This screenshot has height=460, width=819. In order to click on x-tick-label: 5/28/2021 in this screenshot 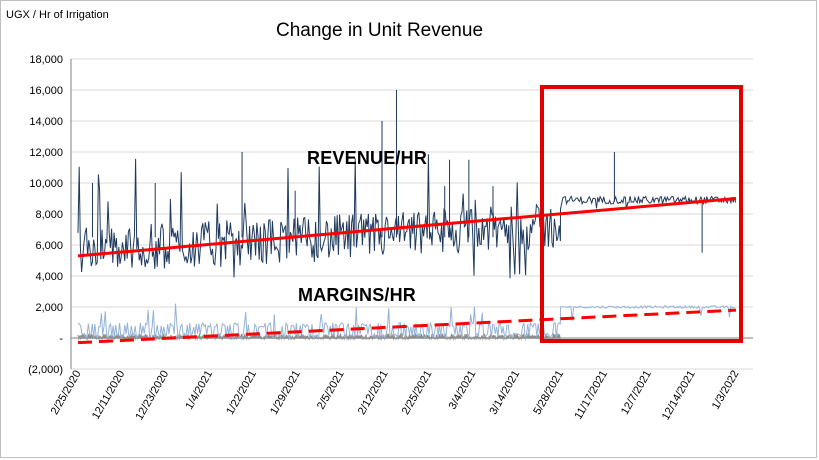, I will do `click(548, 393)`.